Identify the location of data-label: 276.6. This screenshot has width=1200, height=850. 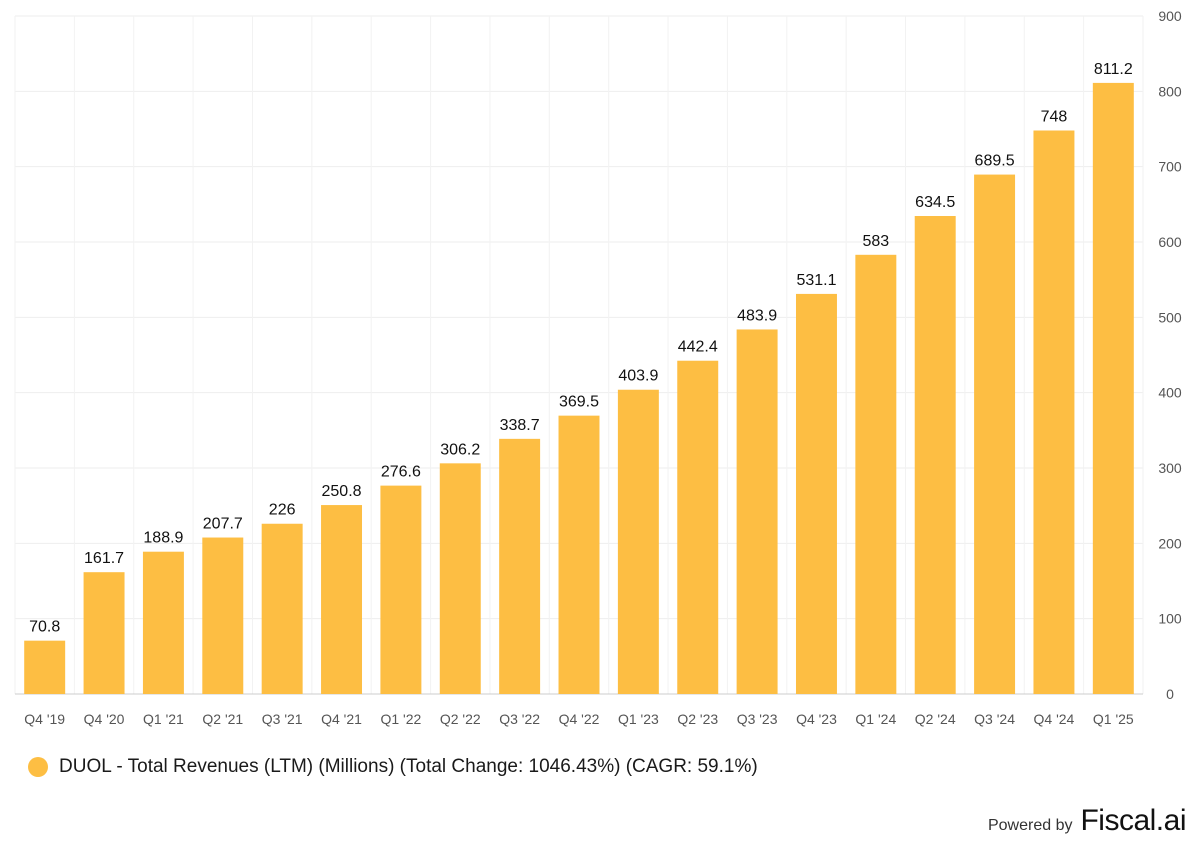
(401, 472).